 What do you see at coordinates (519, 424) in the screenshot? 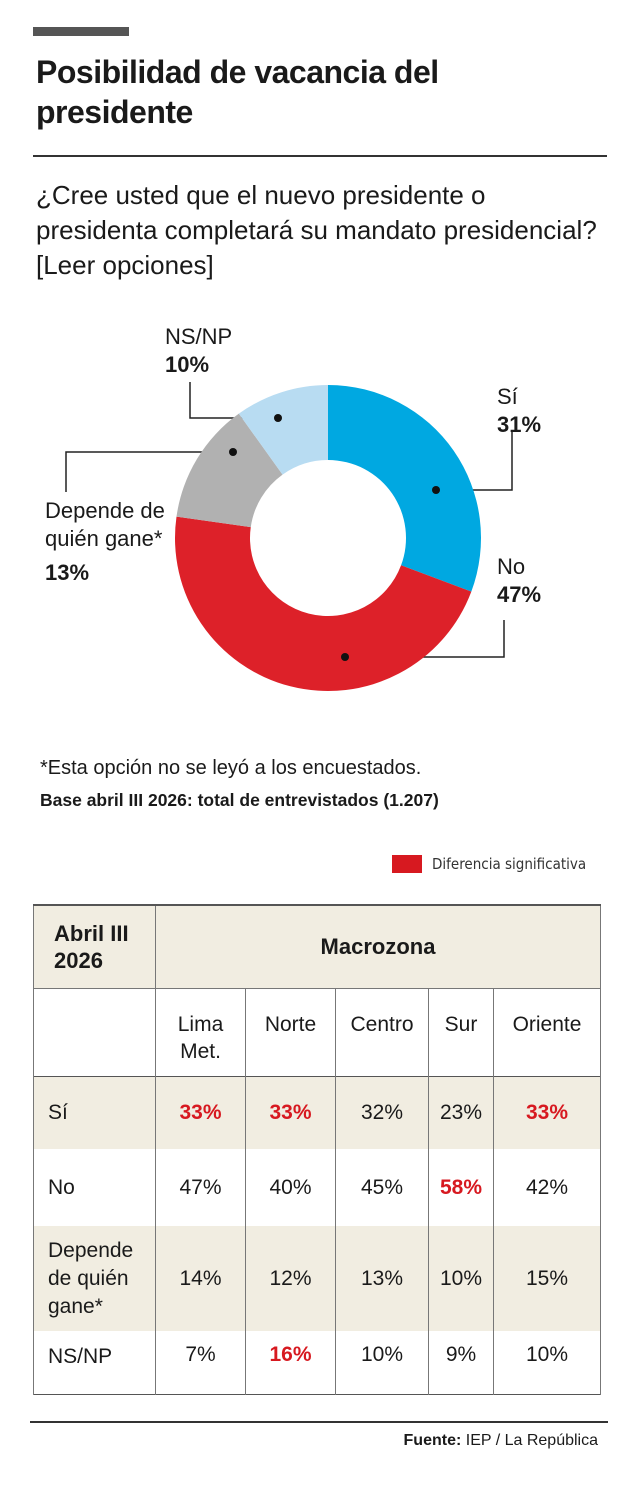
I see `value-label: 31%` at bounding box center [519, 424].